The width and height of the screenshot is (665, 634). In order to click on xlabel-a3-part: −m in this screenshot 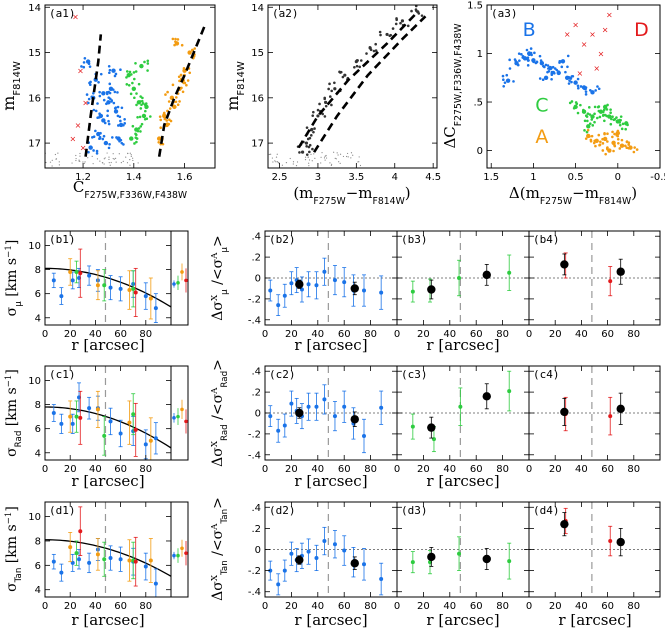, I will do `click(585, 193)`.